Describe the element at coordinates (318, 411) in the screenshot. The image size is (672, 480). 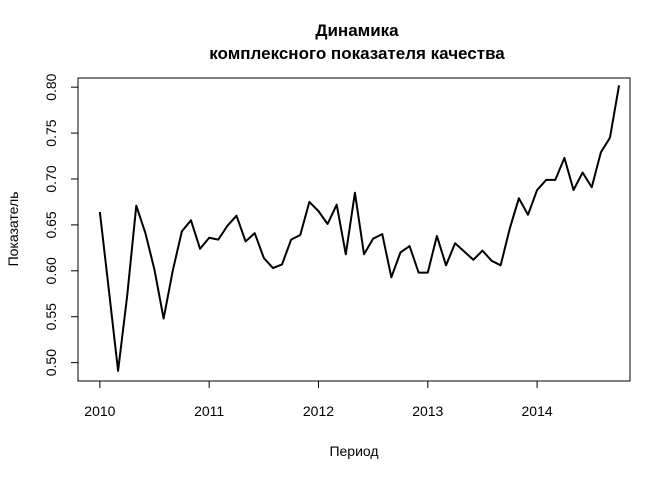
I see `x-tick-label: 2012` at that location.